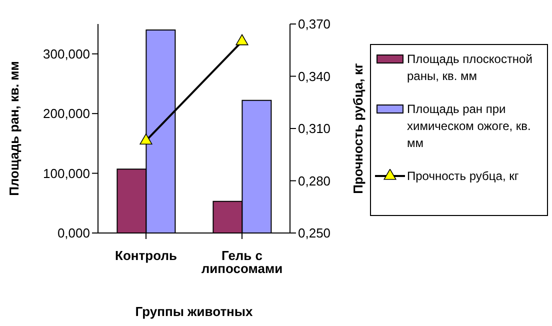 The height and width of the screenshot is (326, 552). I want to click on legend-label: Площадь плоскостной раны, кв. мм, so click(470, 68).